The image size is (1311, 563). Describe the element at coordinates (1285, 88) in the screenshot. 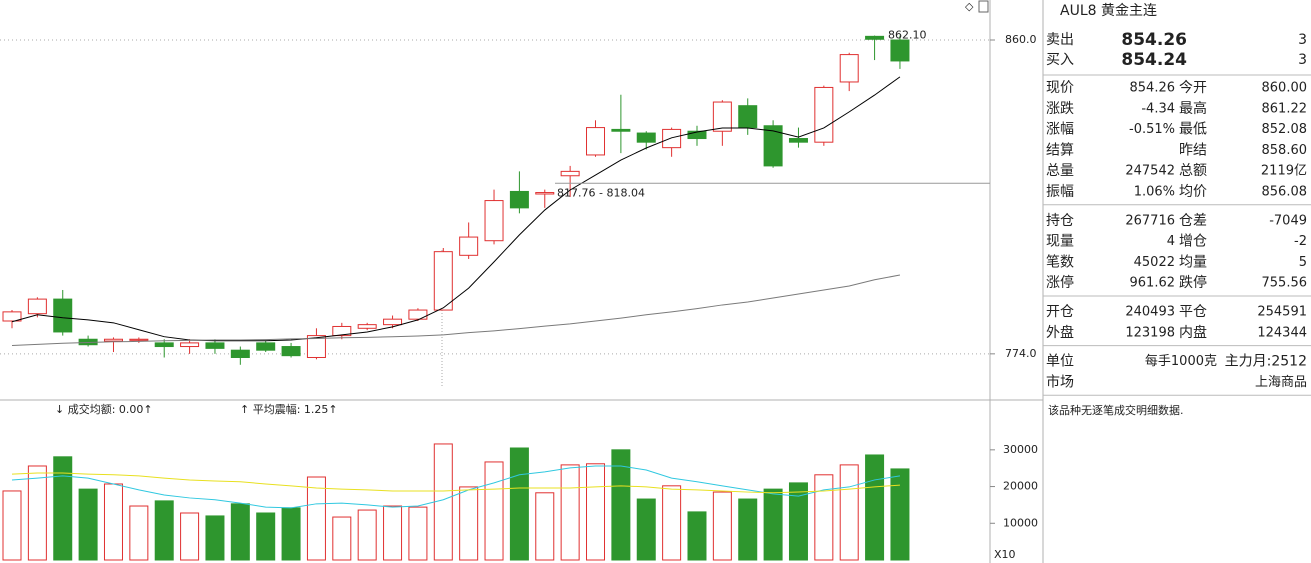

I see `field-value: 860.00` at that location.